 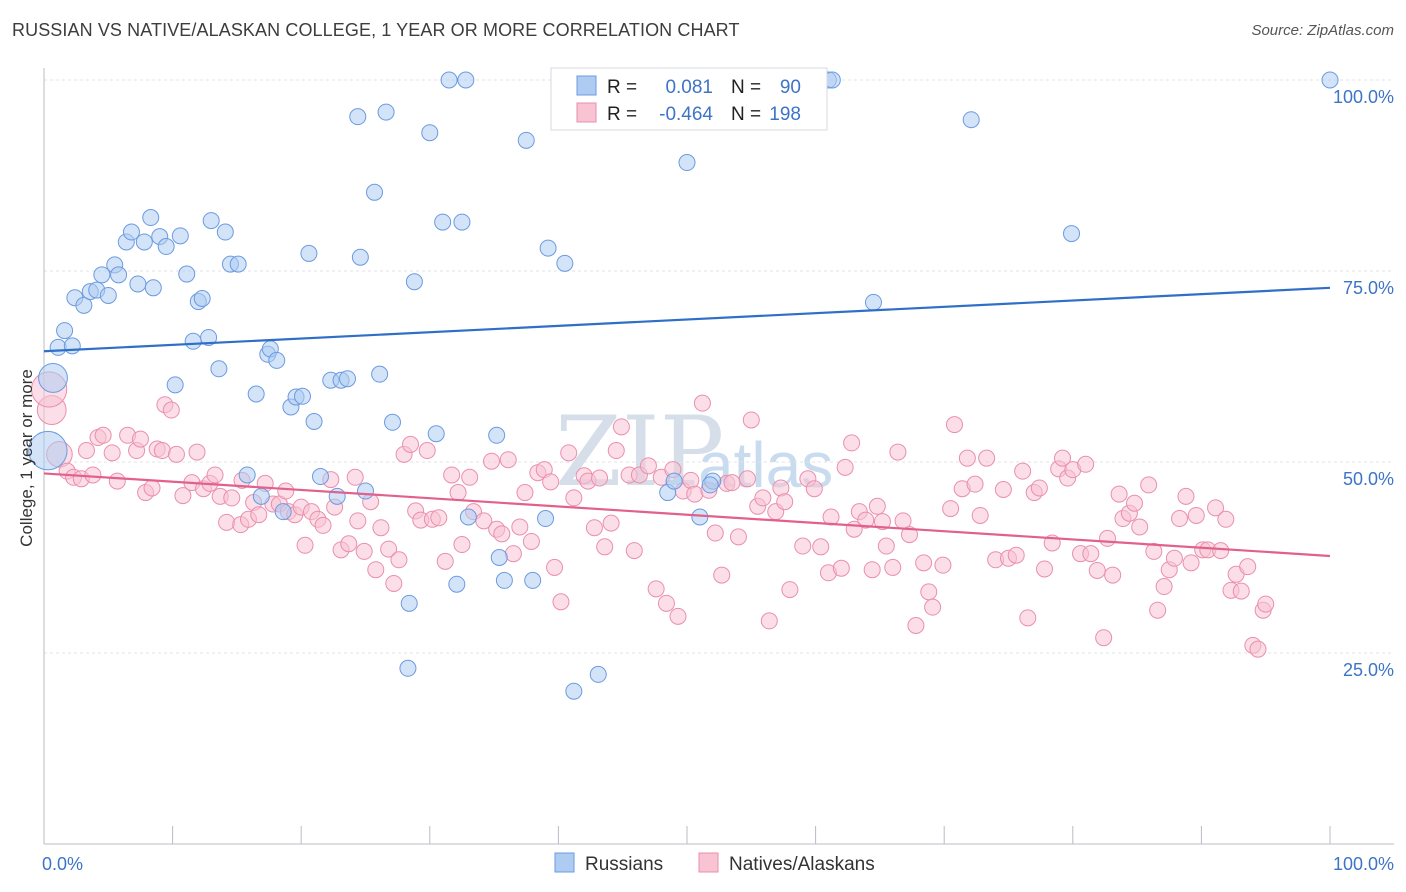 What do you see at coordinates (802, 864) in the screenshot?
I see `series-legend-label-natives: Natives/Alaskans` at bounding box center [802, 864].